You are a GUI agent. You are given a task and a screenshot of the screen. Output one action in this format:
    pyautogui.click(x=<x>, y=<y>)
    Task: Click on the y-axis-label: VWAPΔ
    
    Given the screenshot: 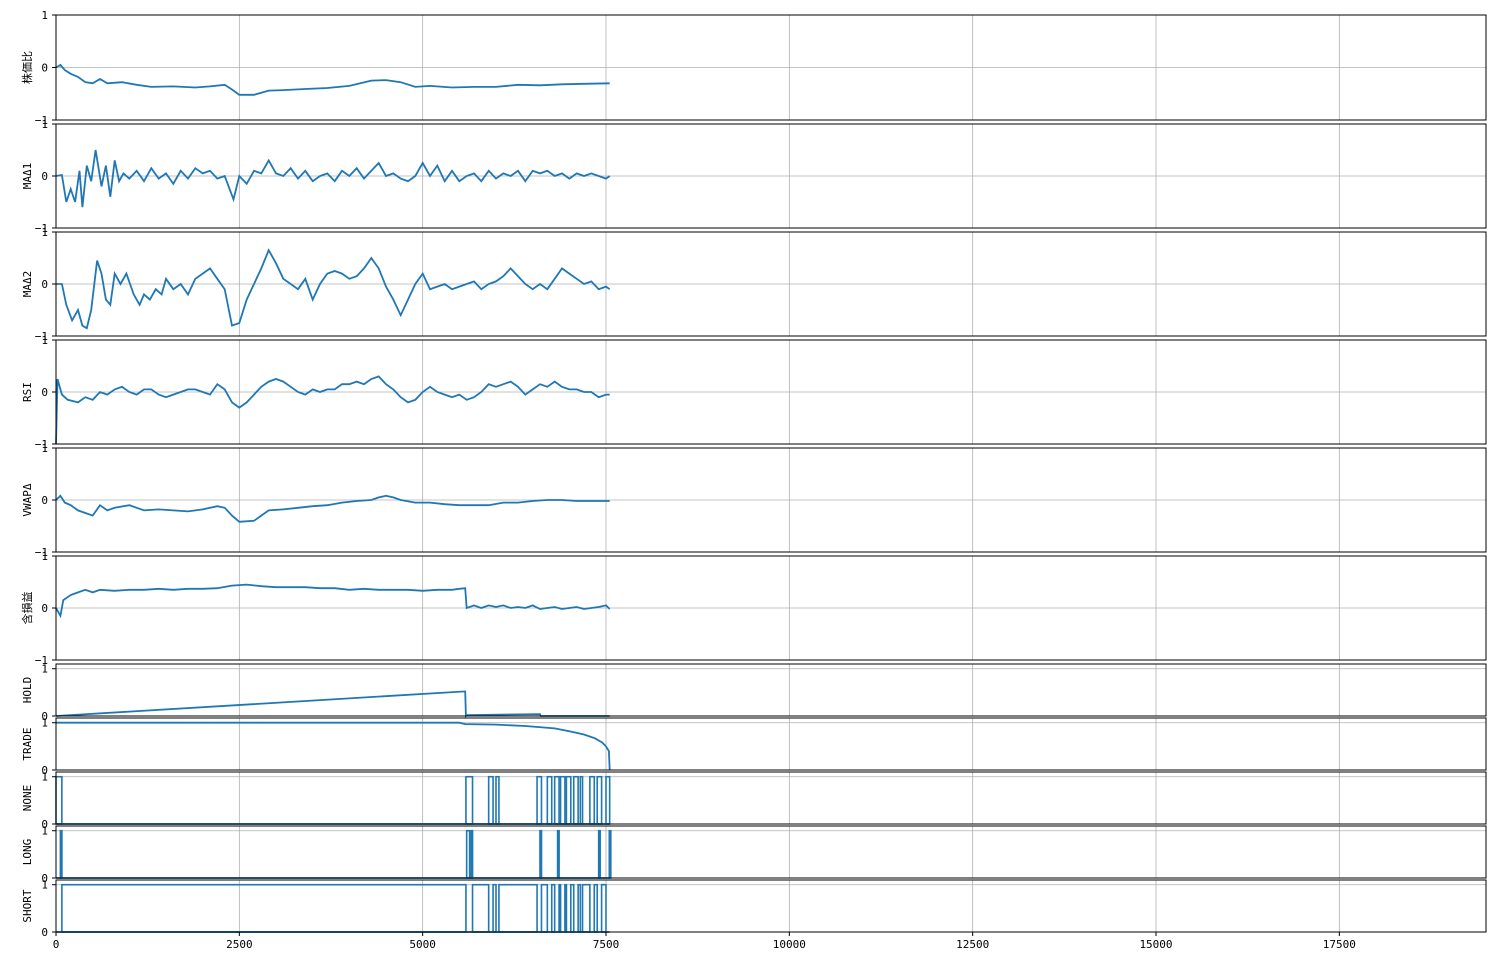 What is the action you would take?
    pyautogui.click(x=27, y=499)
    